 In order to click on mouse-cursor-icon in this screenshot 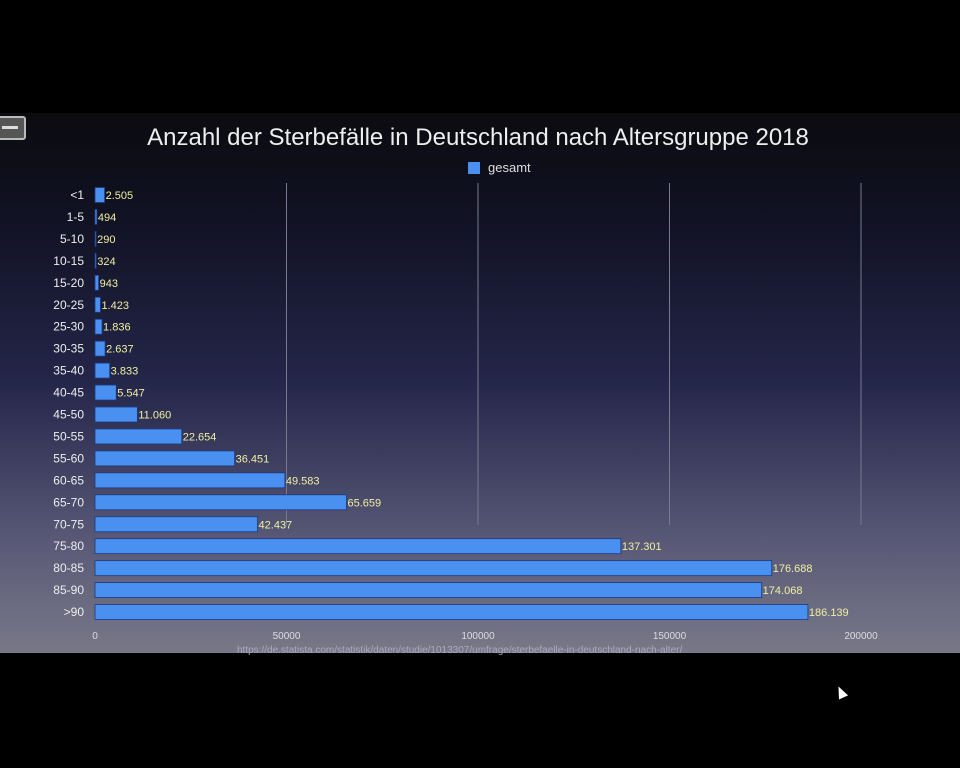, I will do `click(841, 692)`.